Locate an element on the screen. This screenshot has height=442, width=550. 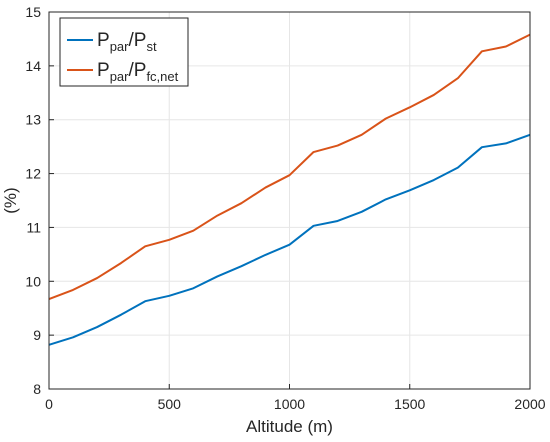
y-tick-label: 10 is located at coordinates (33, 281).